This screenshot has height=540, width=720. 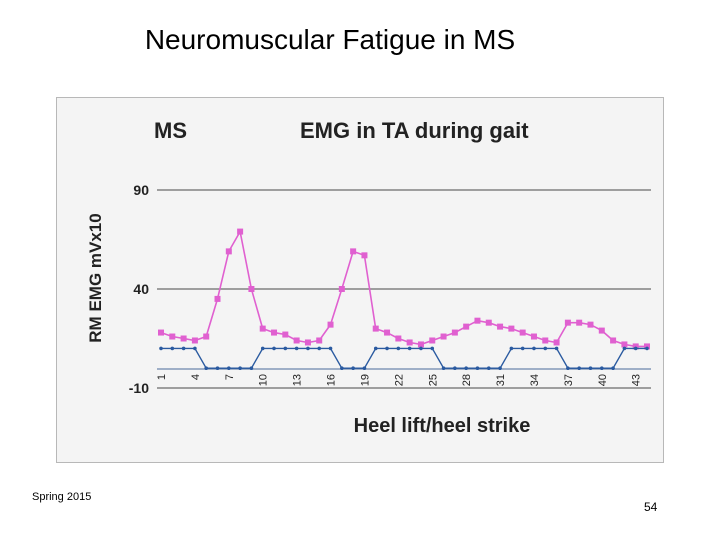 What do you see at coordinates (139, 388) in the screenshot?
I see `y-tick-label: -10` at bounding box center [139, 388].